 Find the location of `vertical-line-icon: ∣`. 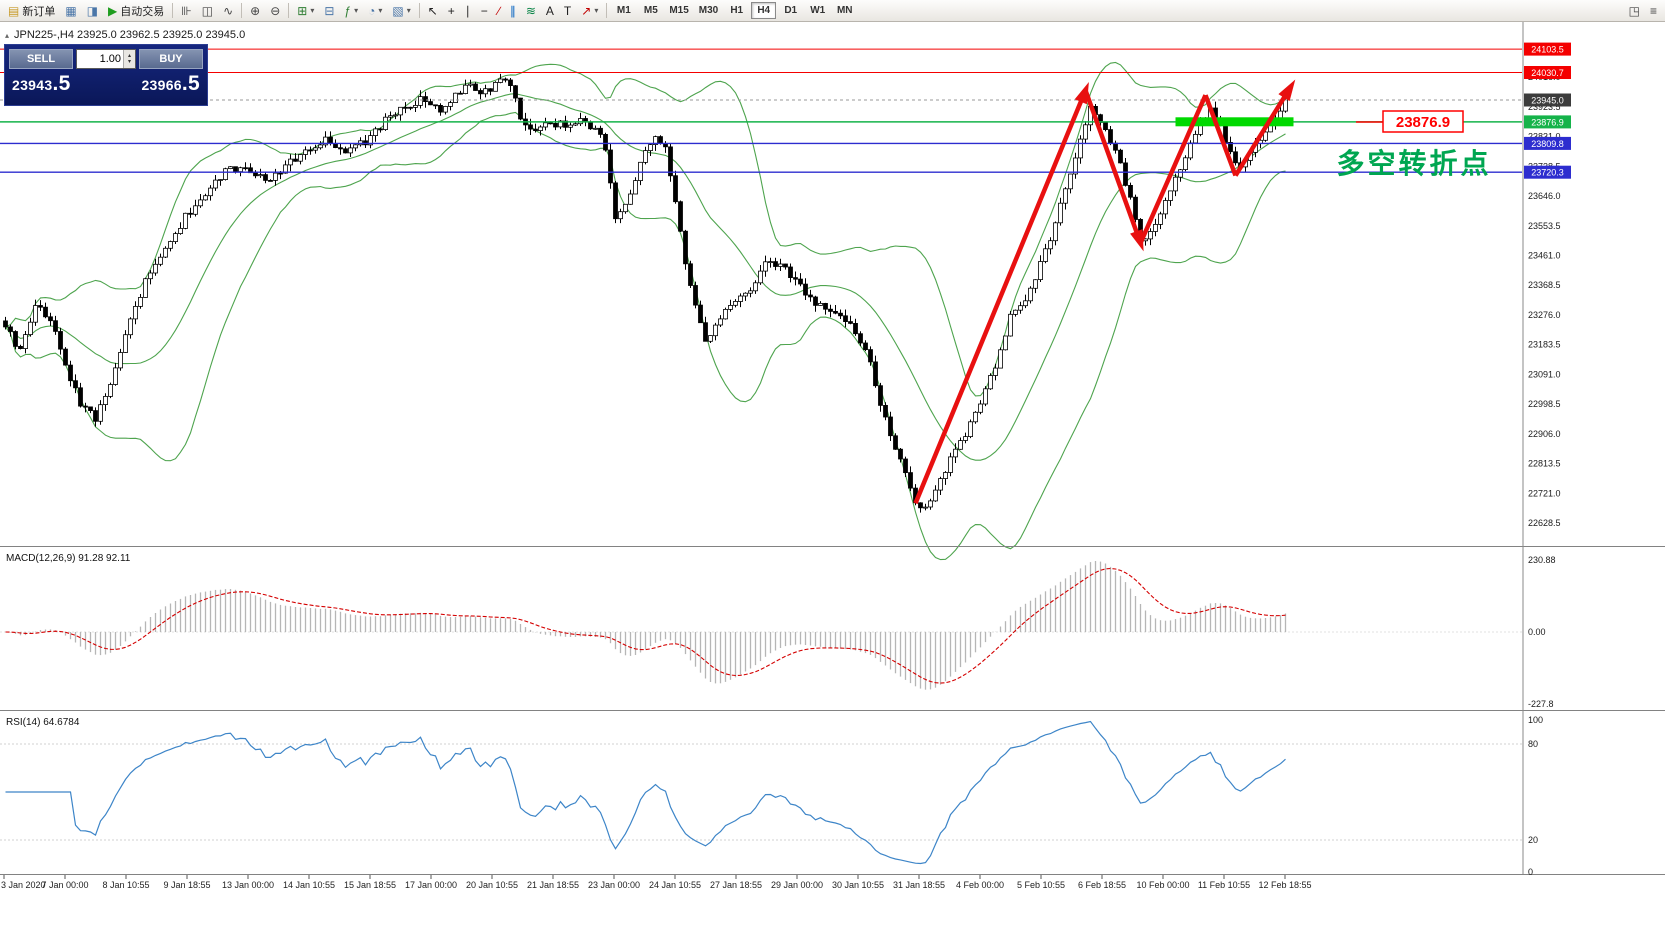

vertical-line-icon: ∣ is located at coordinates (467, 10).